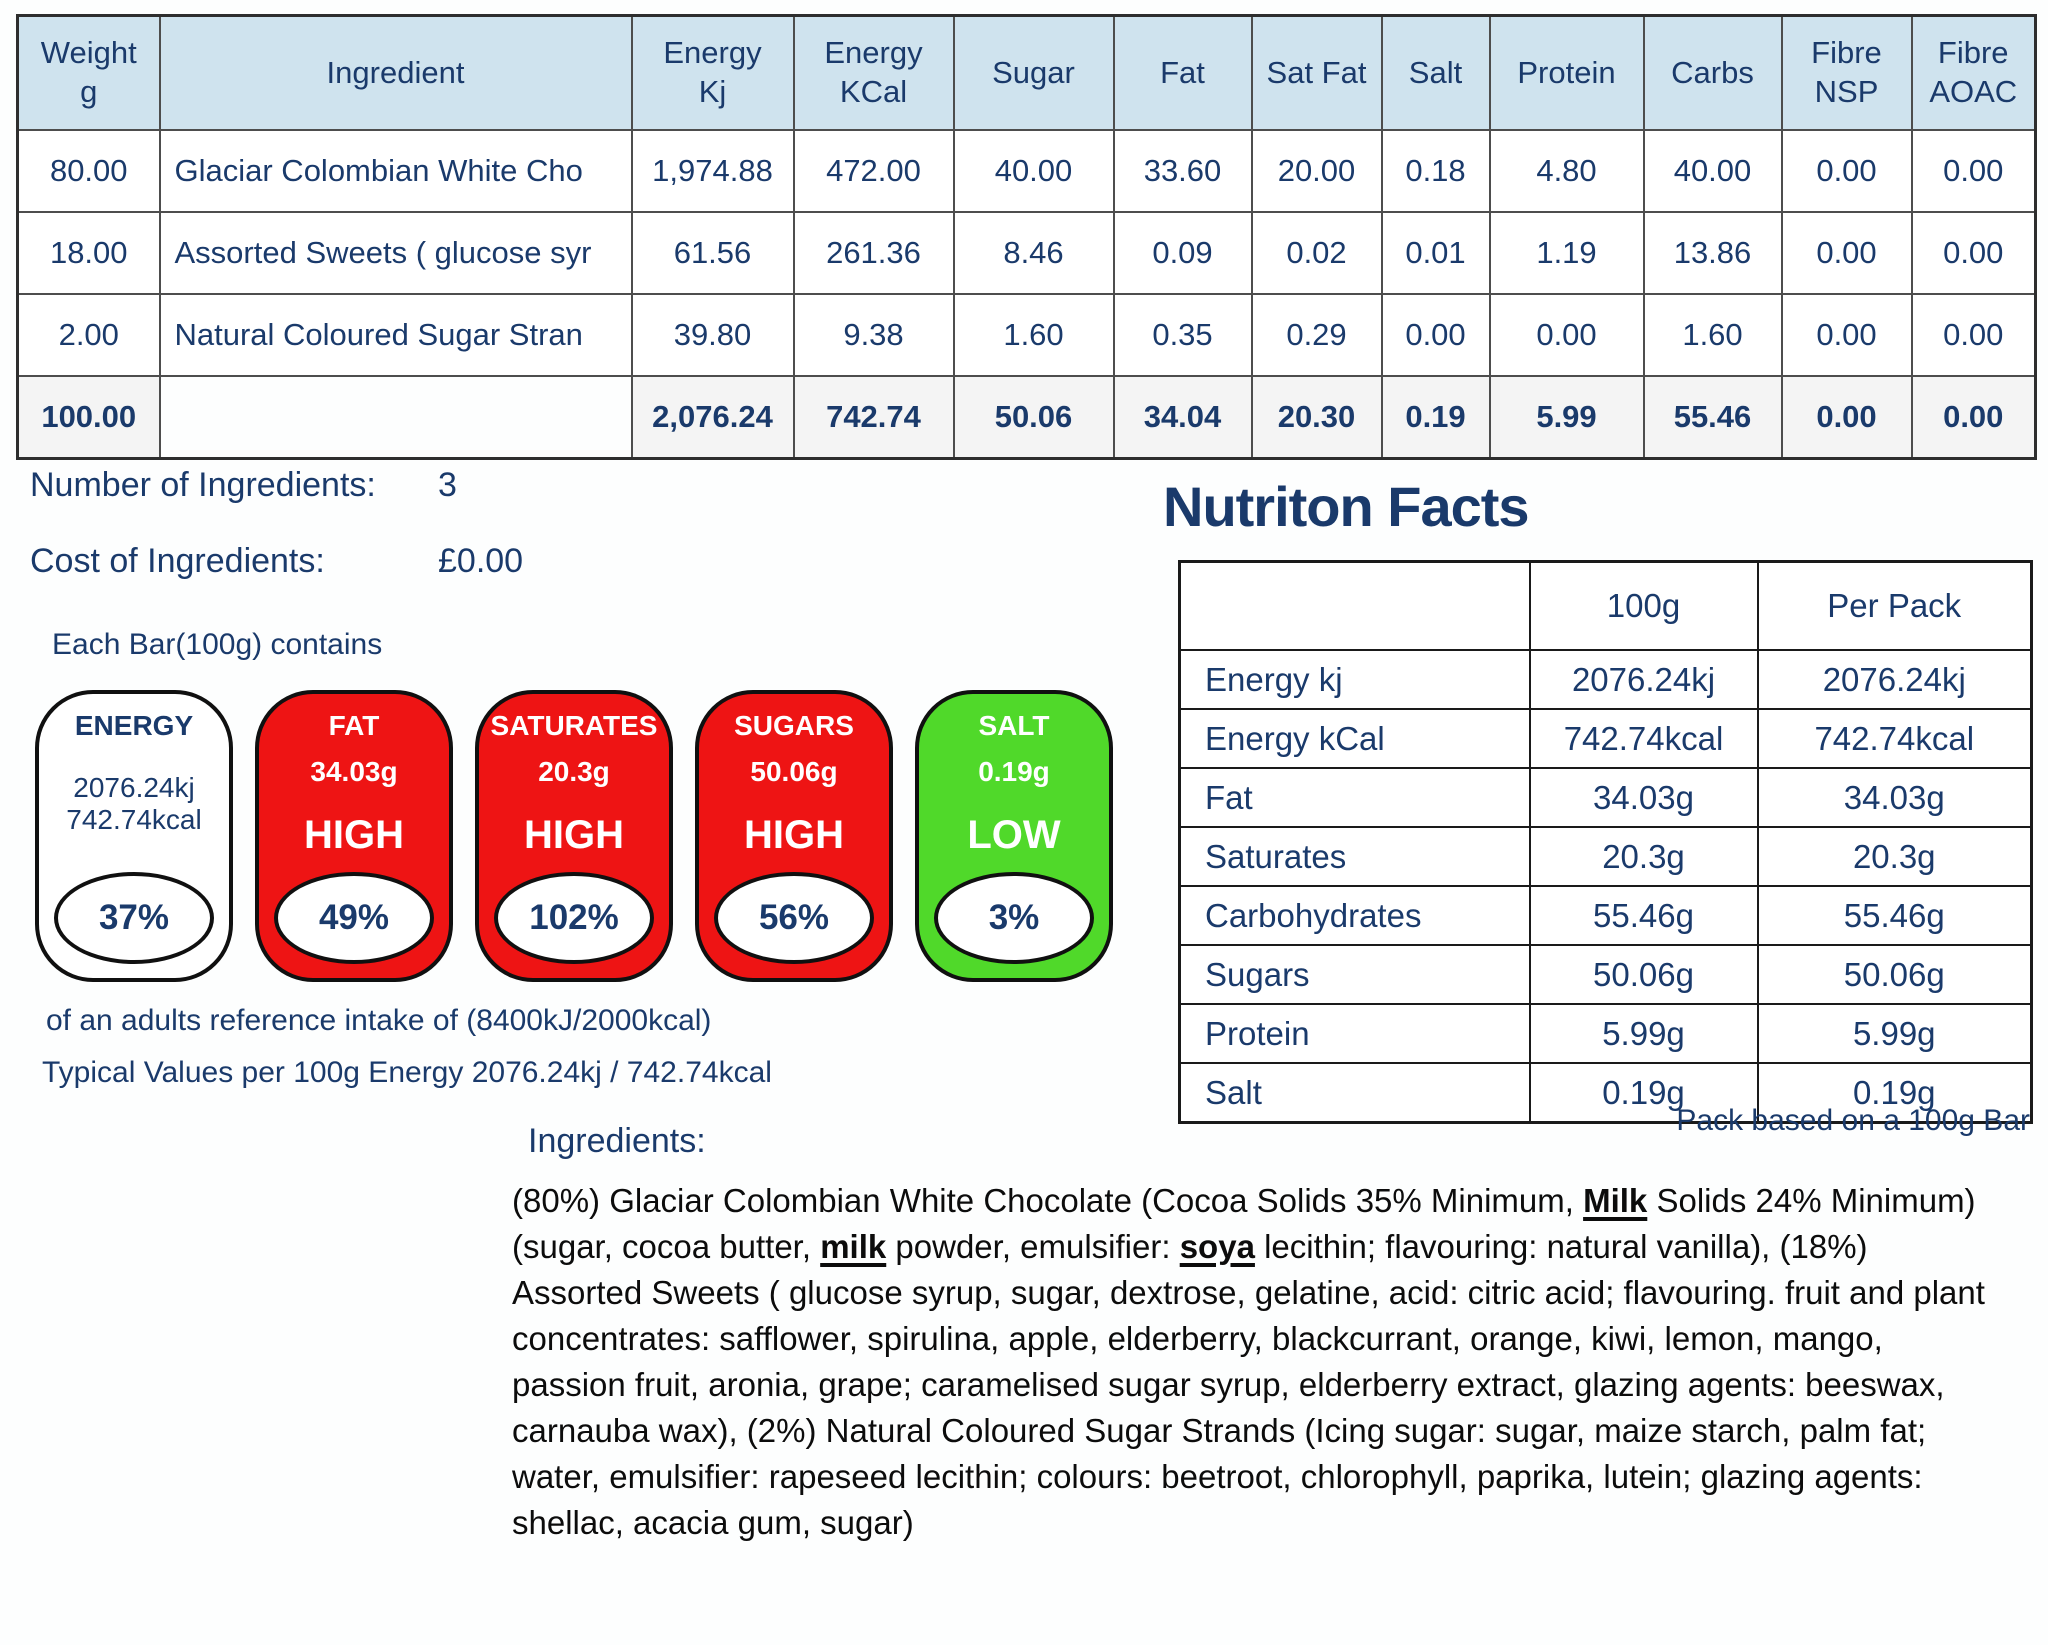 The image size is (2048, 1645). Describe the element at coordinates (1712, 253) in the screenshot. I see `value-cell: 13.86` at that location.